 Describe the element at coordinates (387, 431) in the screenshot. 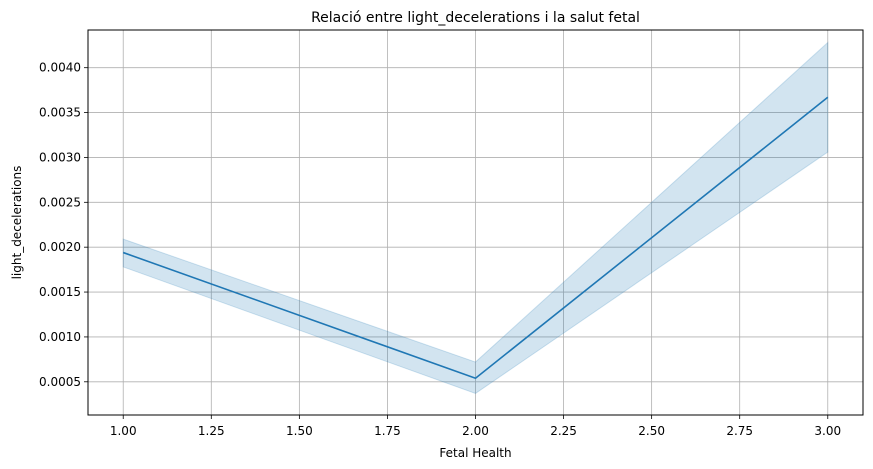

I see `x-tick-label: 1.75` at that location.